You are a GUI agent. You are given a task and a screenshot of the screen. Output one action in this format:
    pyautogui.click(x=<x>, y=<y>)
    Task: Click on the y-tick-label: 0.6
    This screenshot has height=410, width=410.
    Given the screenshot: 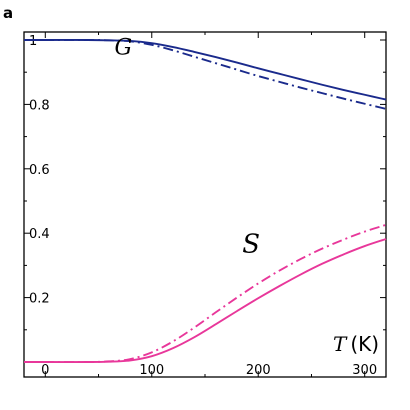 What is the action you would take?
    pyautogui.click(x=39, y=170)
    